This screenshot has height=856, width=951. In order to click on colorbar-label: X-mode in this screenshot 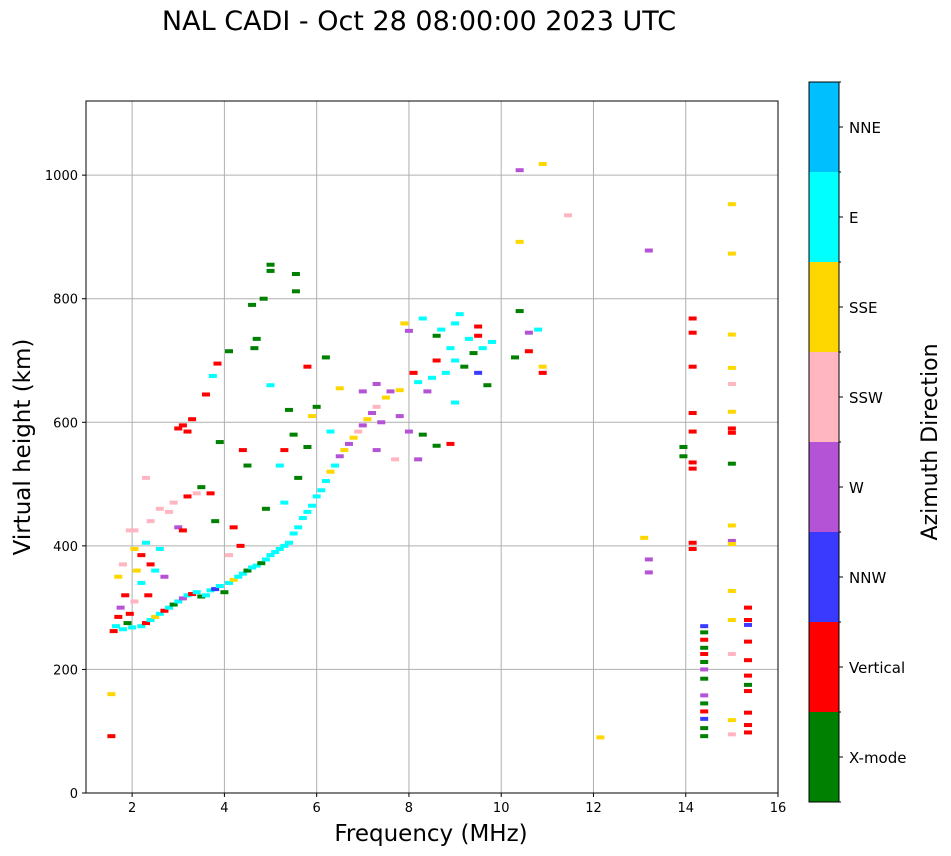, I will do `click(877, 758)`.